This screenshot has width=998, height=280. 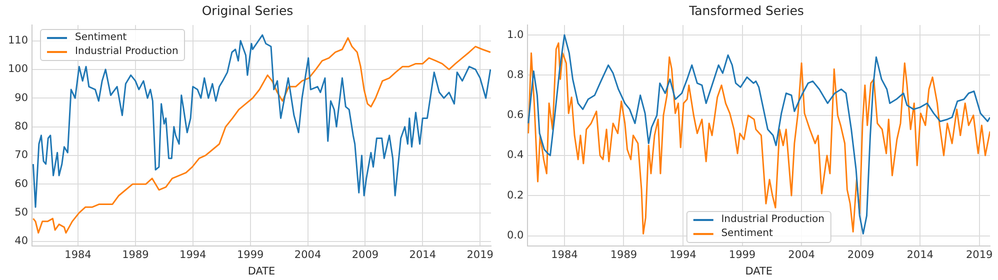 What do you see at coordinates (515, 236) in the screenshot?
I see `y-tick-label: 0.0` at bounding box center [515, 236].